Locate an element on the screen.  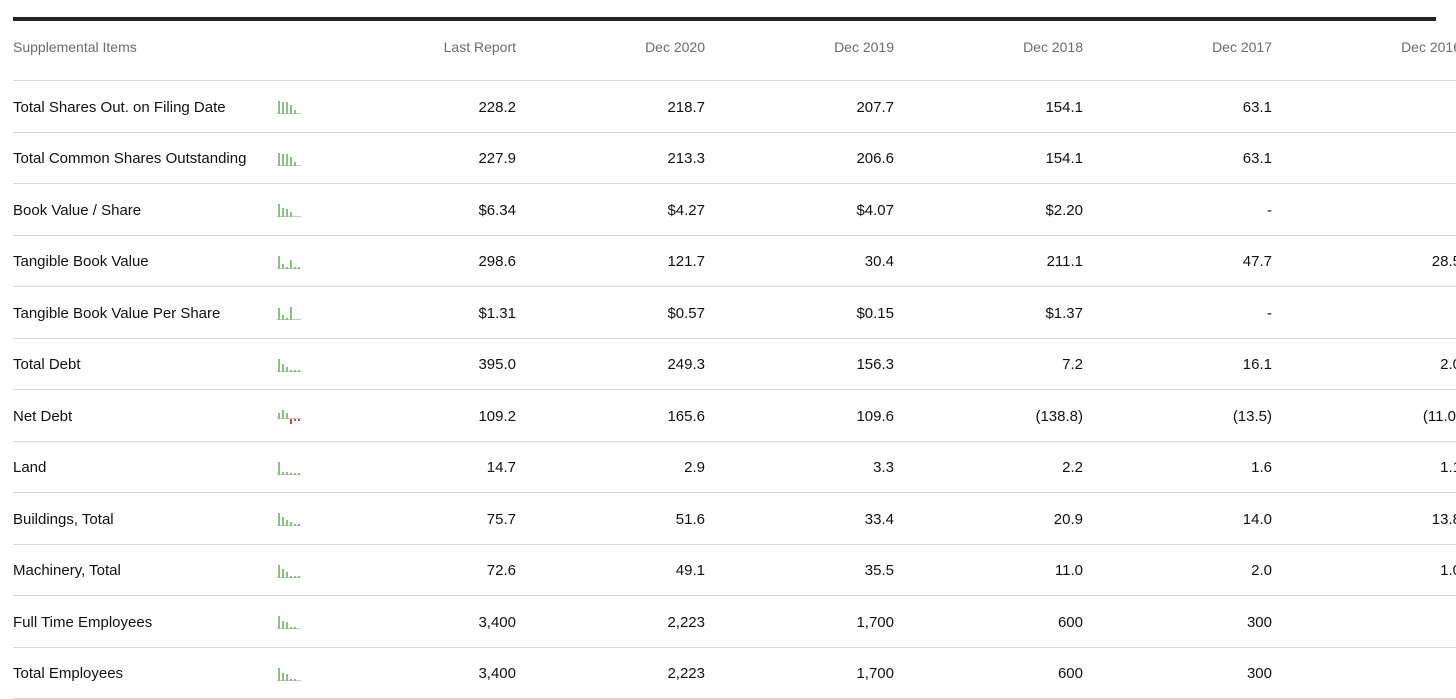
value-dec-2018: 2.2 is located at coordinates (988, 467).